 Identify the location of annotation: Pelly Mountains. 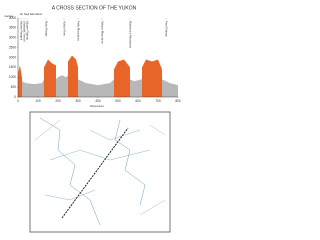
(78, 31).